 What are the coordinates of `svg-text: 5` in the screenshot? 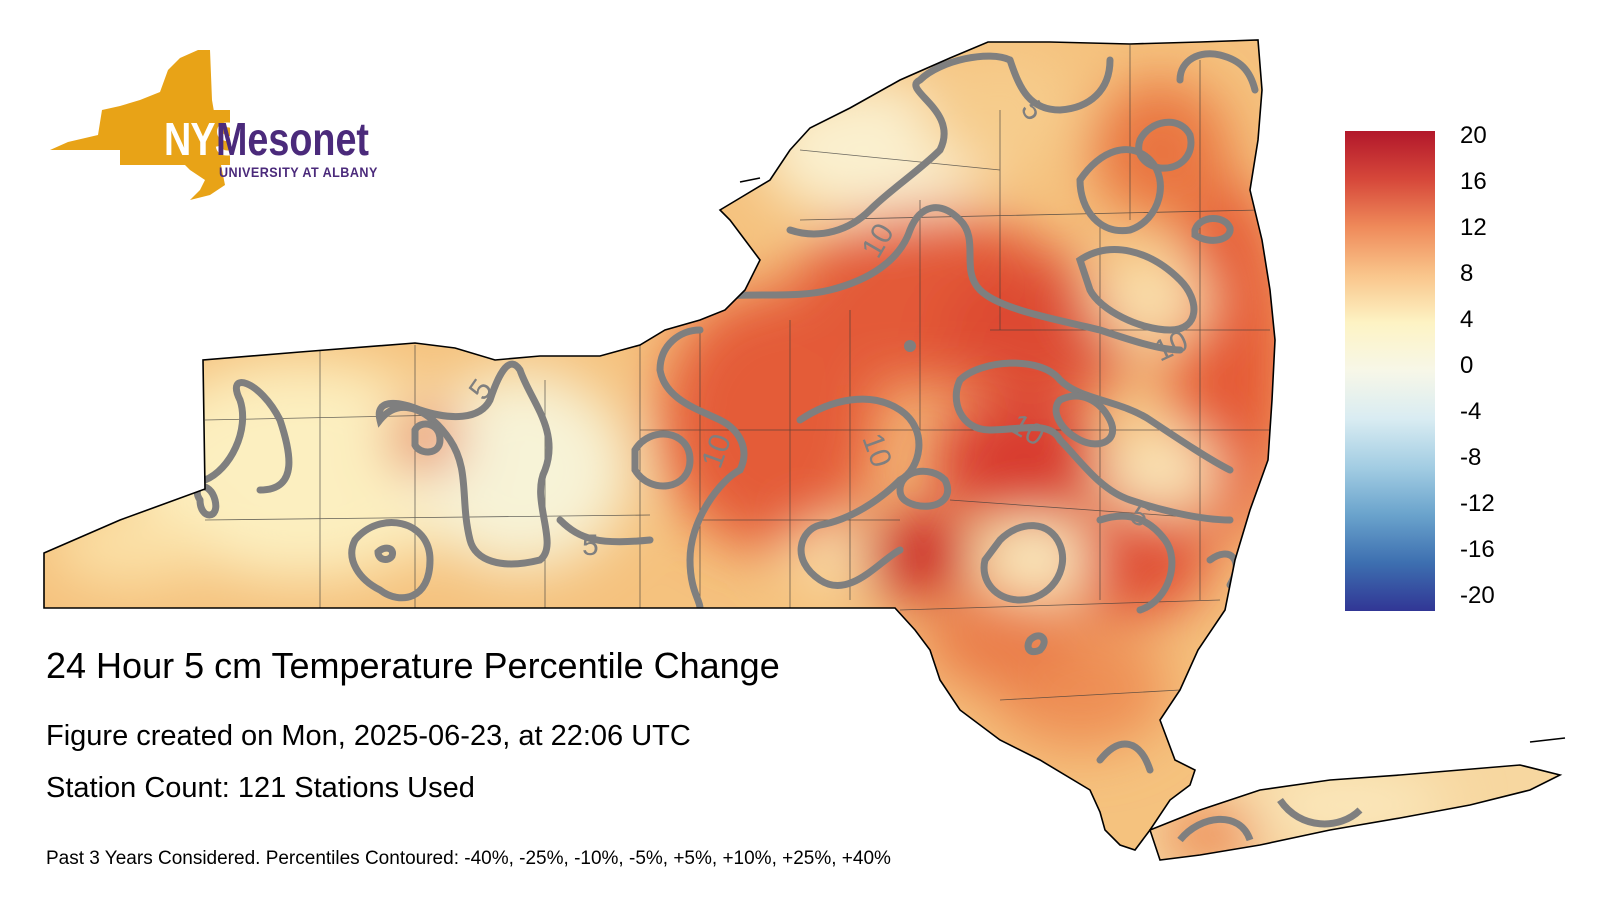 It's located at (590, 545).